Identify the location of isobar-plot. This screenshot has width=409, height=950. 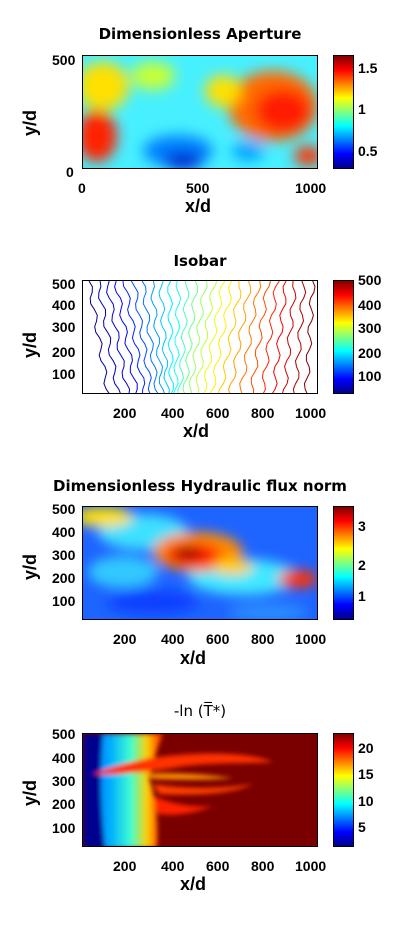
(200, 337).